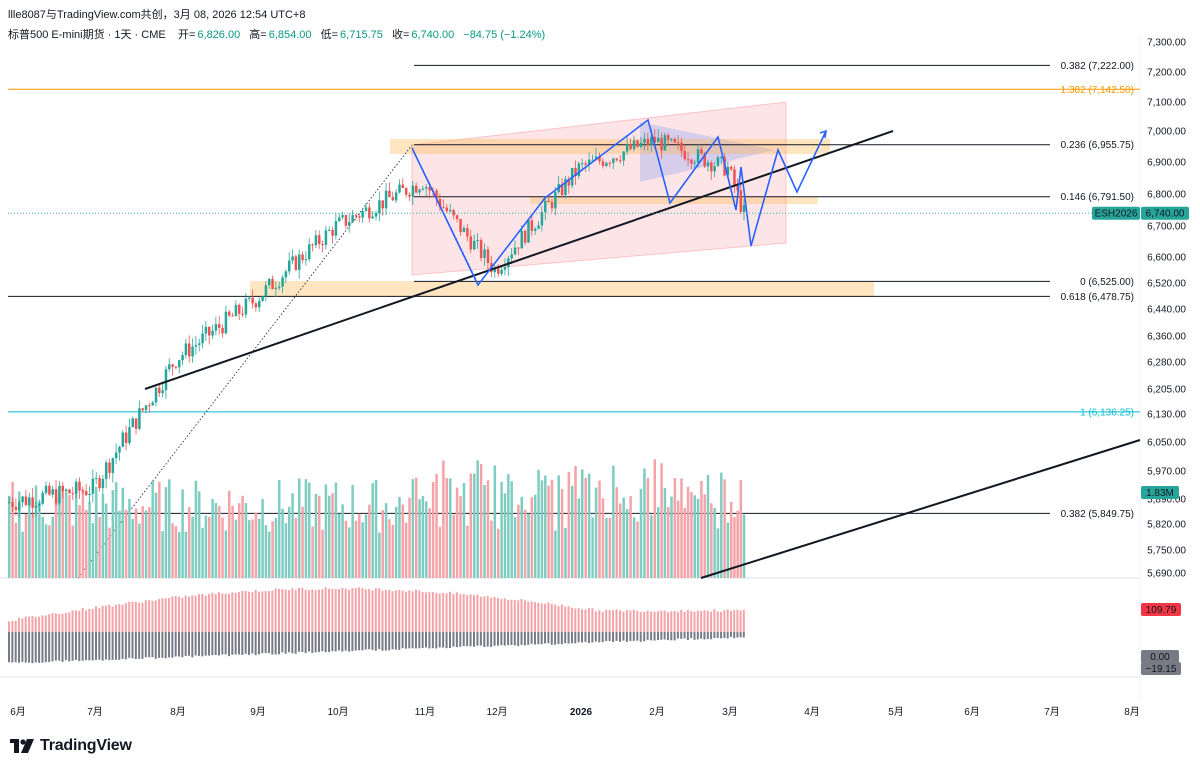  Describe the element at coordinates (18, 712) in the screenshot. I see `time-axis-tick: 6月` at that location.